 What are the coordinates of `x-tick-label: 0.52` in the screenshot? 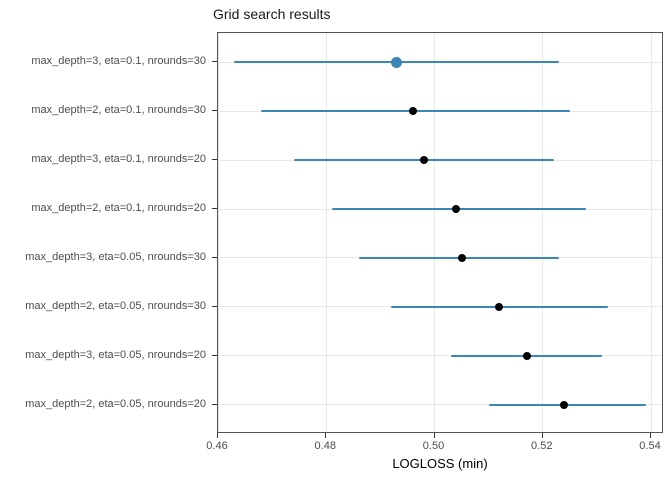 It's located at (542, 446).